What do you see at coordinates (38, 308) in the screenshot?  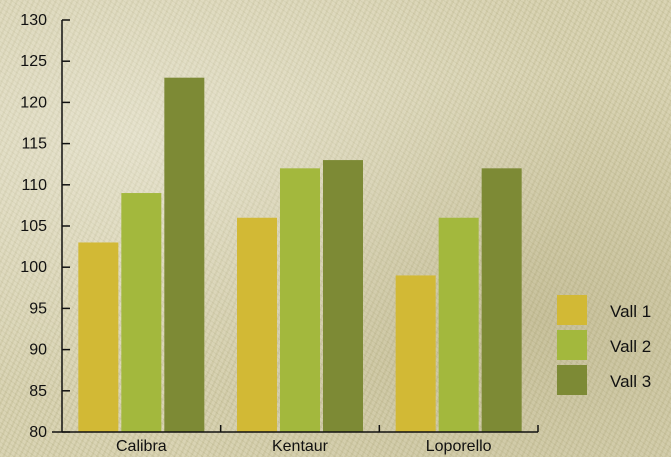 I see `y-tick-label: 95` at bounding box center [38, 308].